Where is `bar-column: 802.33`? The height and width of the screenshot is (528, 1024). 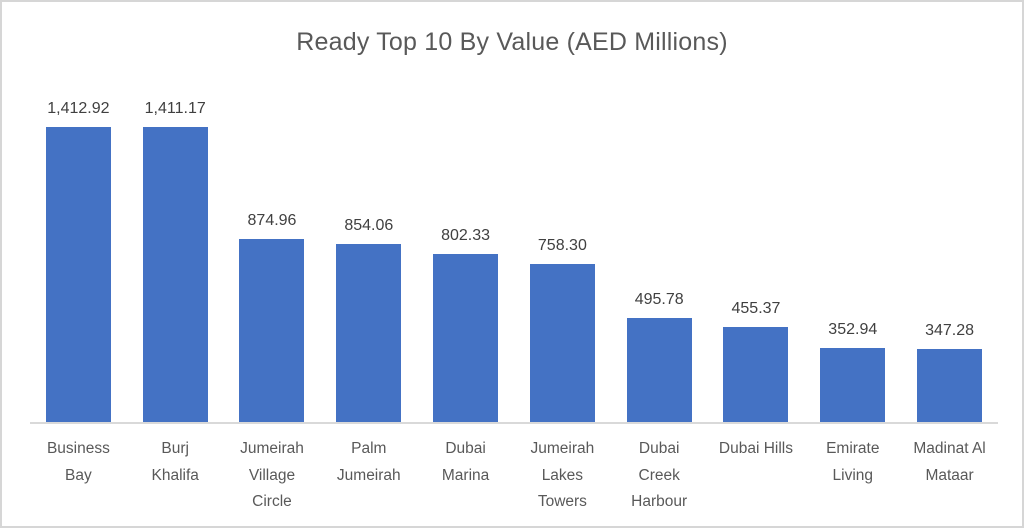 bar-column: 802.33 is located at coordinates (465, 247).